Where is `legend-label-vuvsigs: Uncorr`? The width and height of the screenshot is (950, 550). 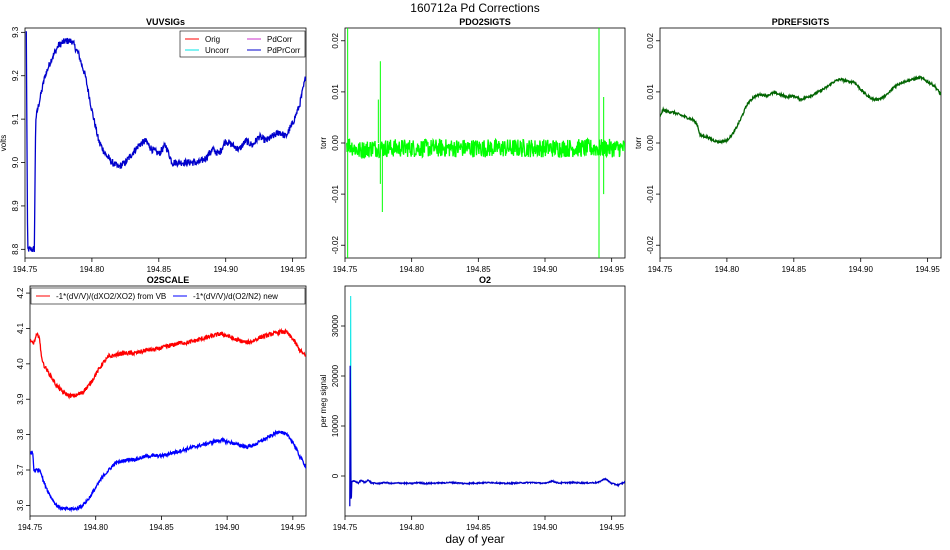
legend-label-vuvsigs: Uncorr is located at coordinates (217, 50).